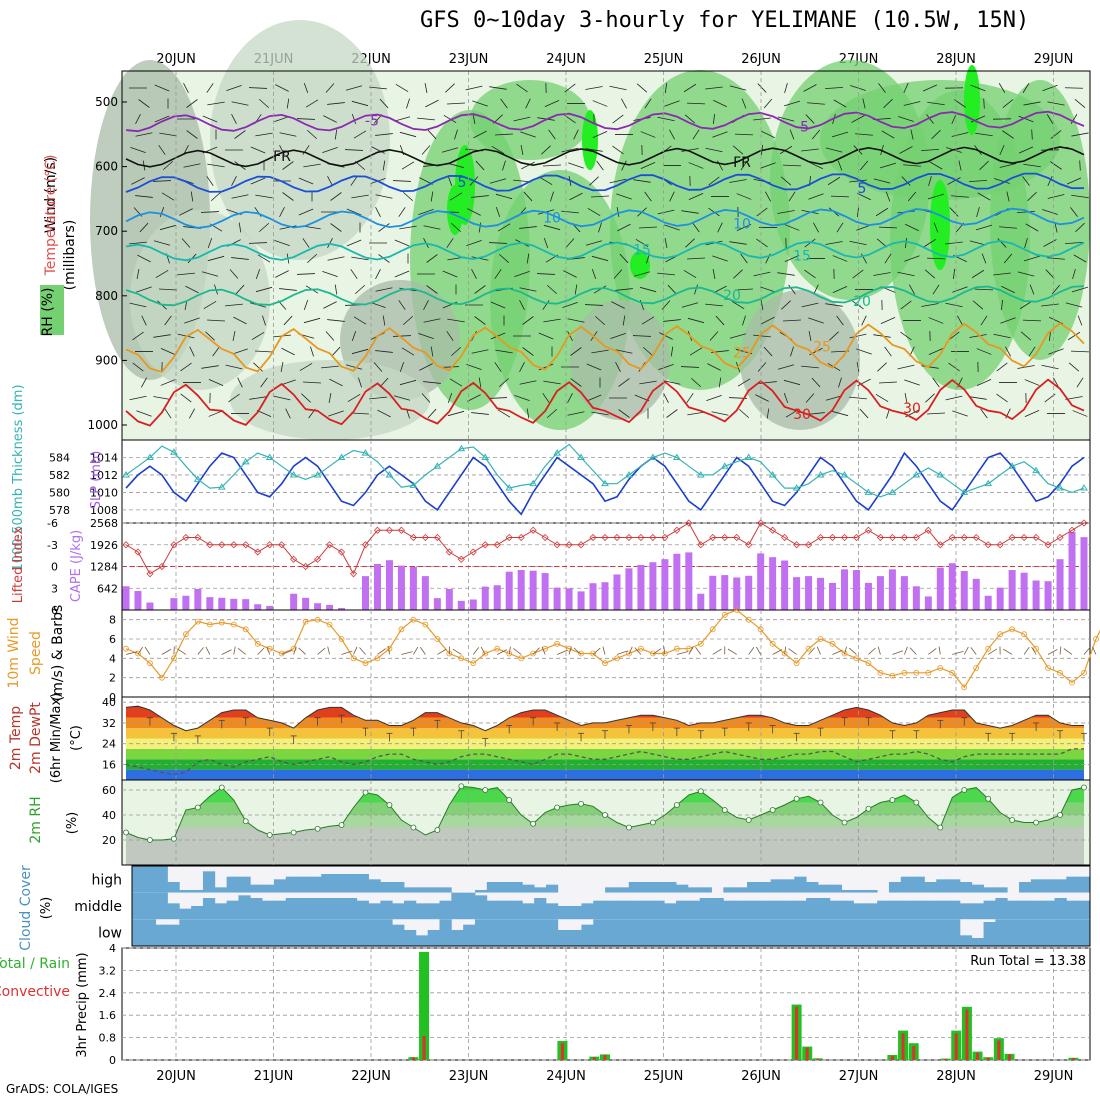 The width and height of the screenshot is (1100, 1100). What do you see at coordinates (605, 121) in the screenshot?
I see `isotherm--5` at bounding box center [605, 121].